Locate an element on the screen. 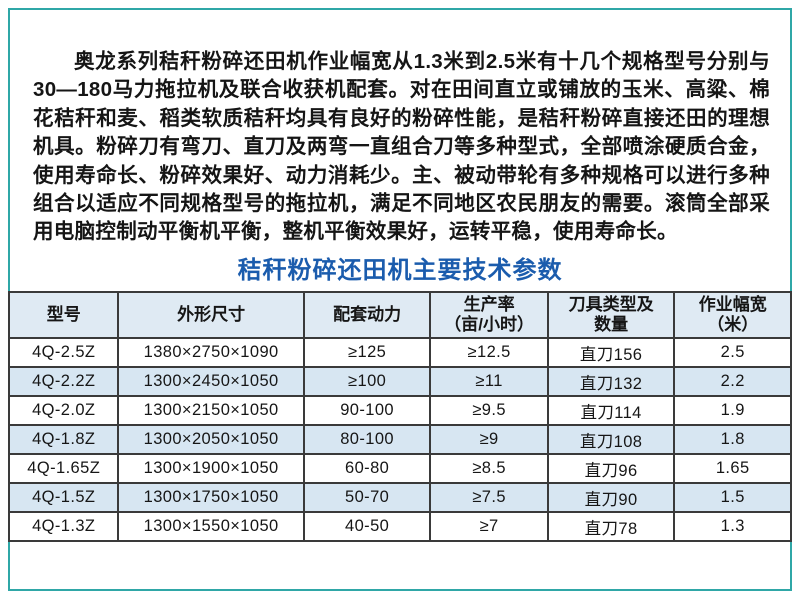 This screenshot has height=600, width=800. cell-width: 1.8 is located at coordinates (732, 439).